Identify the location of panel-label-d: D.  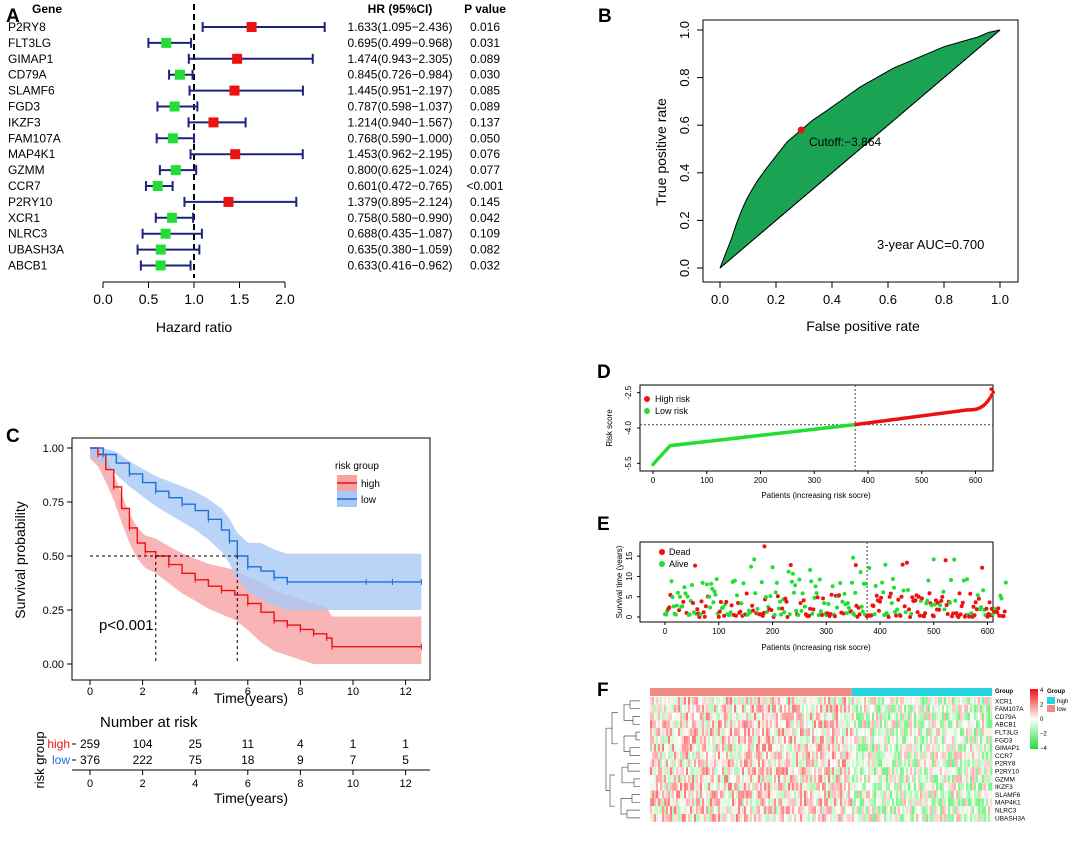
(604, 372).